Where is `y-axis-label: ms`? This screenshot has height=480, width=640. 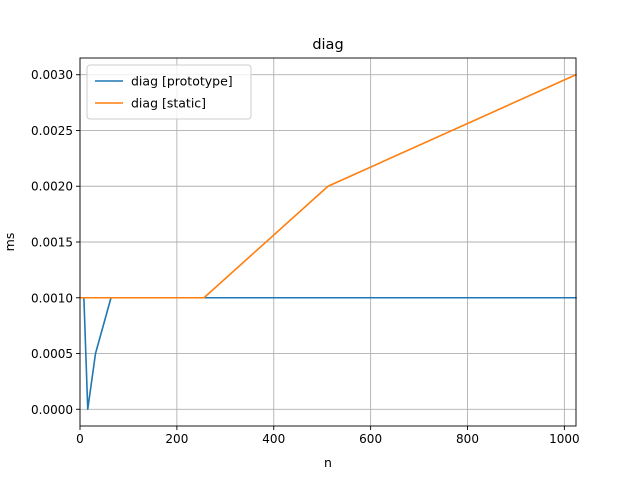 y-axis-label: ms is located at coordinates (9, 242).